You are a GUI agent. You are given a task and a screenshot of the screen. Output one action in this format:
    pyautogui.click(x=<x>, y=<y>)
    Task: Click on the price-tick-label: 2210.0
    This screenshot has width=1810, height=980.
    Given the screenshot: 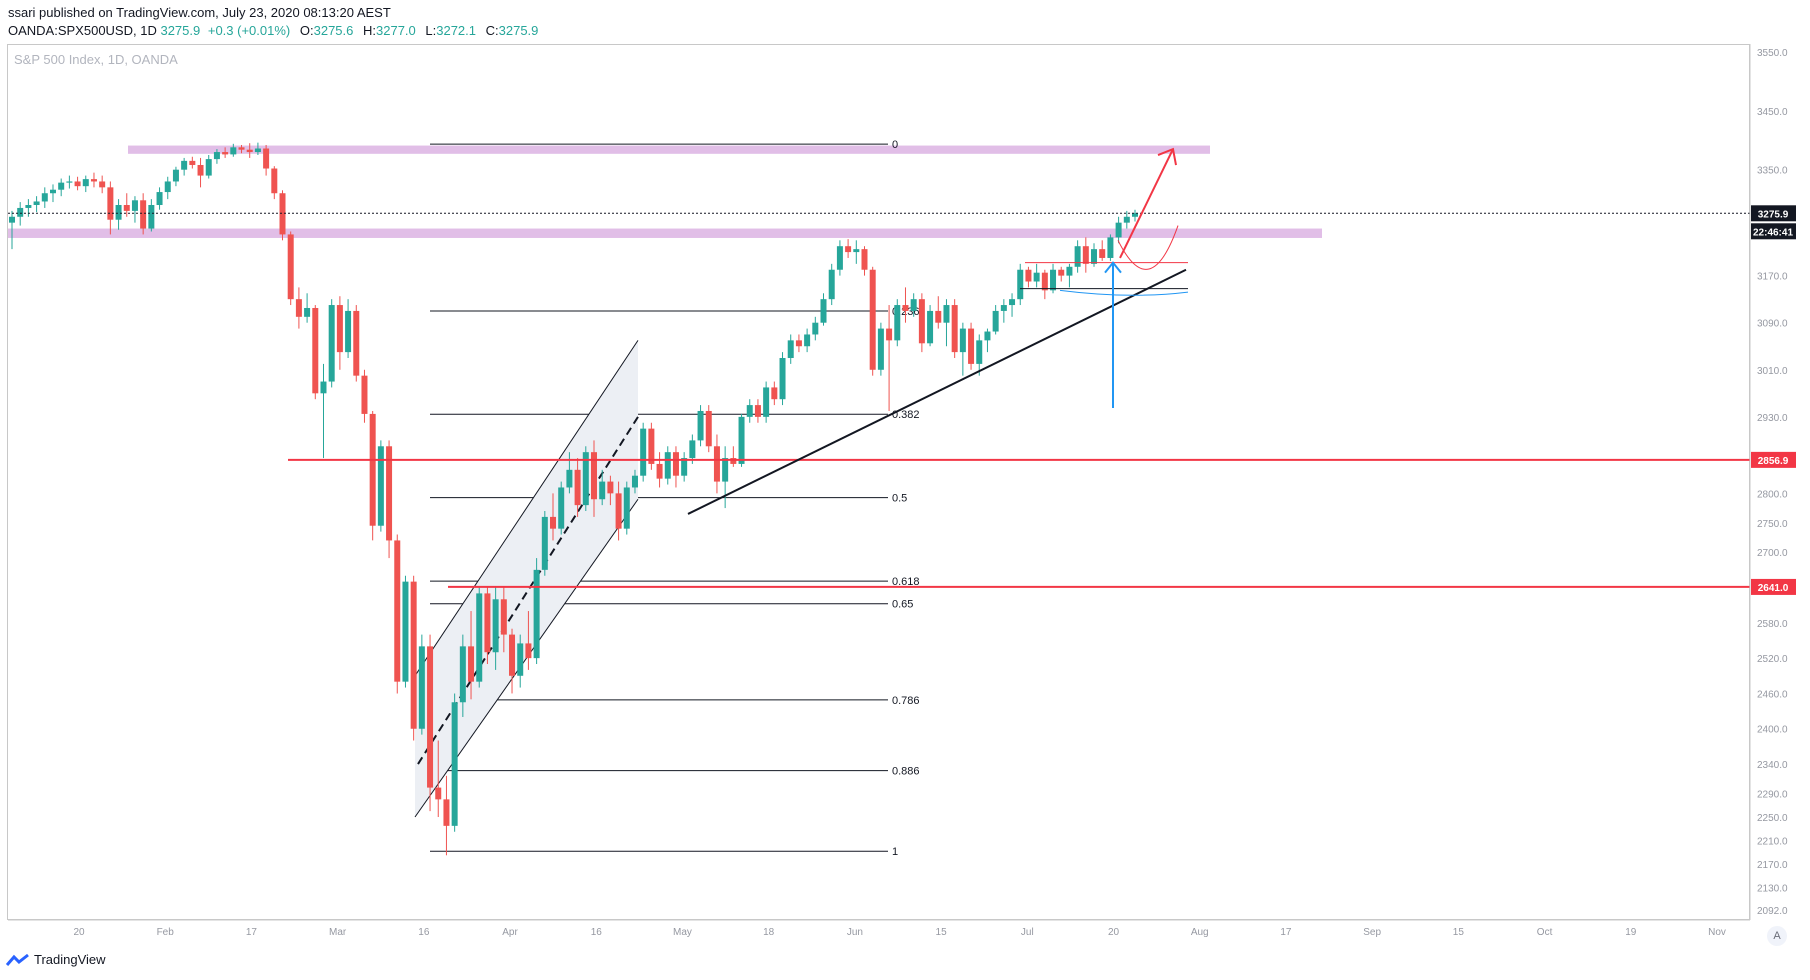 What is the action you would take?
    pyautogui.click(x=1772, y=842)
    